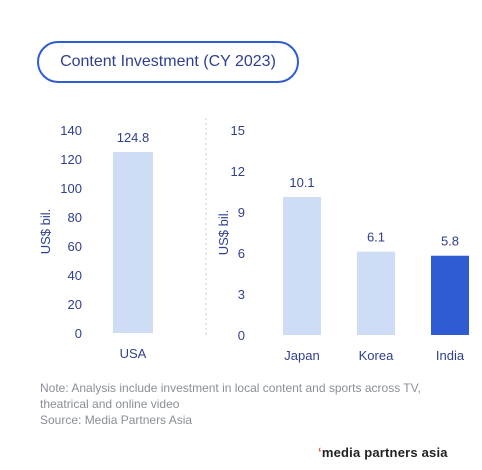 This screenshot has height=470, width=482. Describe the element at coordinates (238, 130) in the screenshot. I see `y-tick-label: 15` at that location.